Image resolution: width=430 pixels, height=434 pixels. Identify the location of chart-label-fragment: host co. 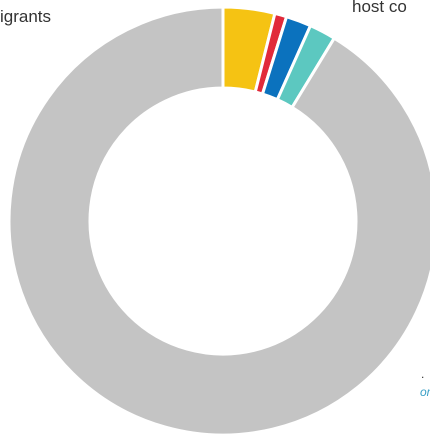
(379, 8).